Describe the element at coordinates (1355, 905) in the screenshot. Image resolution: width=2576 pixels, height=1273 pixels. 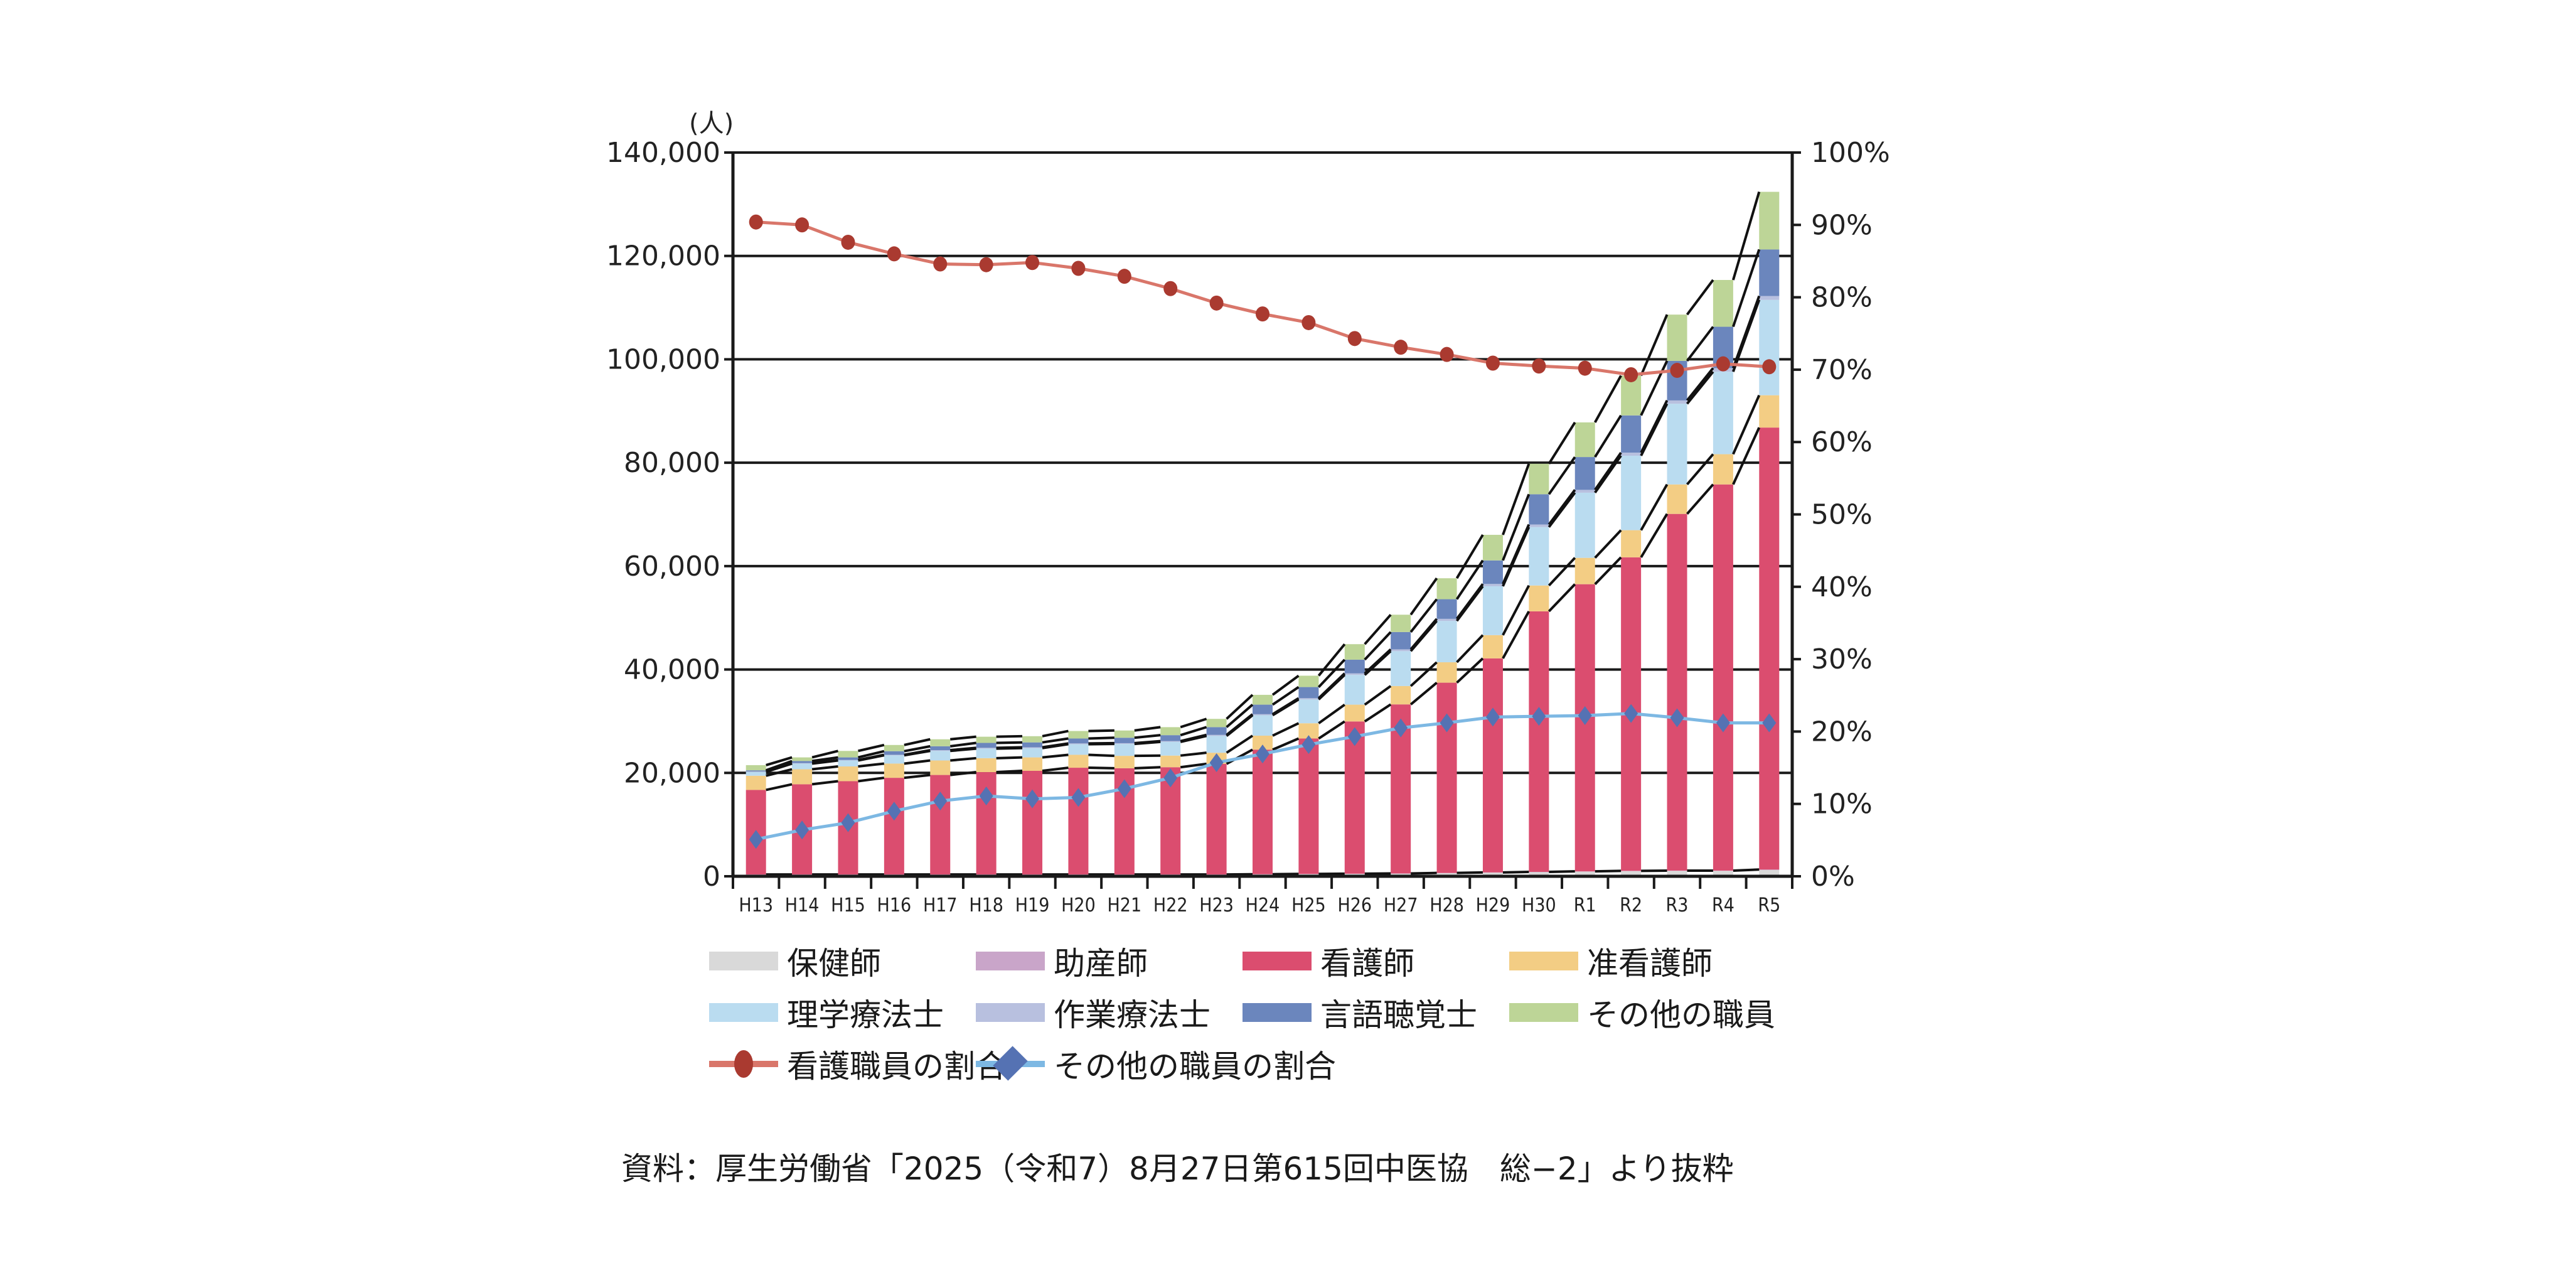
I see `x-tick-label: H26` at that location.